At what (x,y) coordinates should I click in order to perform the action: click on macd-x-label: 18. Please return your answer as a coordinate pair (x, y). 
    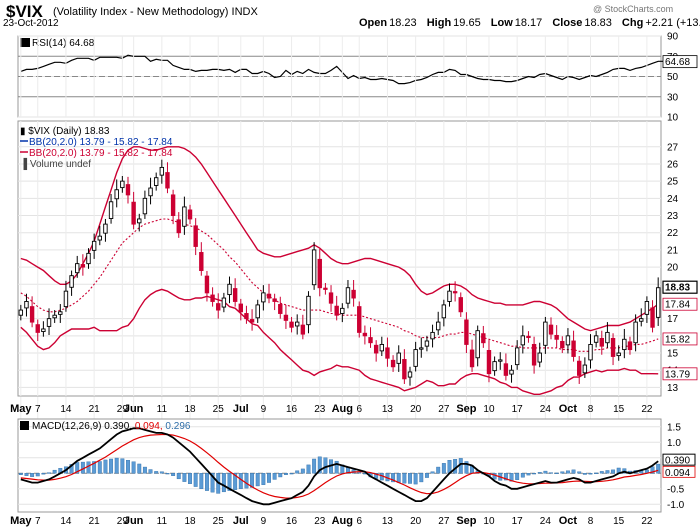
    Looking at the image, I should click on (190, 521).